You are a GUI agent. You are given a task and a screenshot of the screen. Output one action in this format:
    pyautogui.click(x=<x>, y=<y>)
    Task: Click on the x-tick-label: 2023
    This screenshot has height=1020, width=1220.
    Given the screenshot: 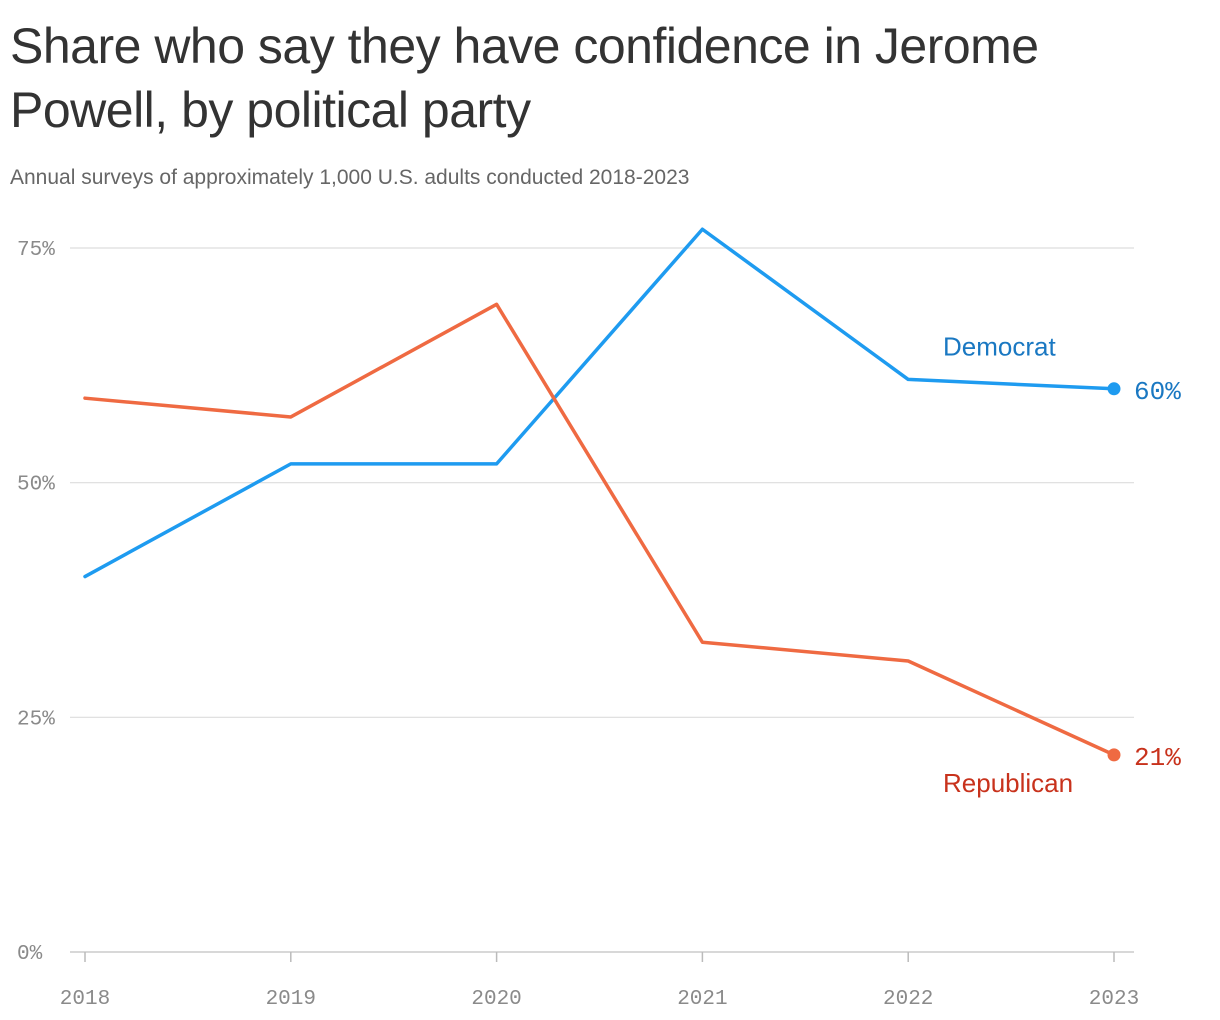 What is the action you would take?
    pyautogui.click(x=1114, y=999)
    